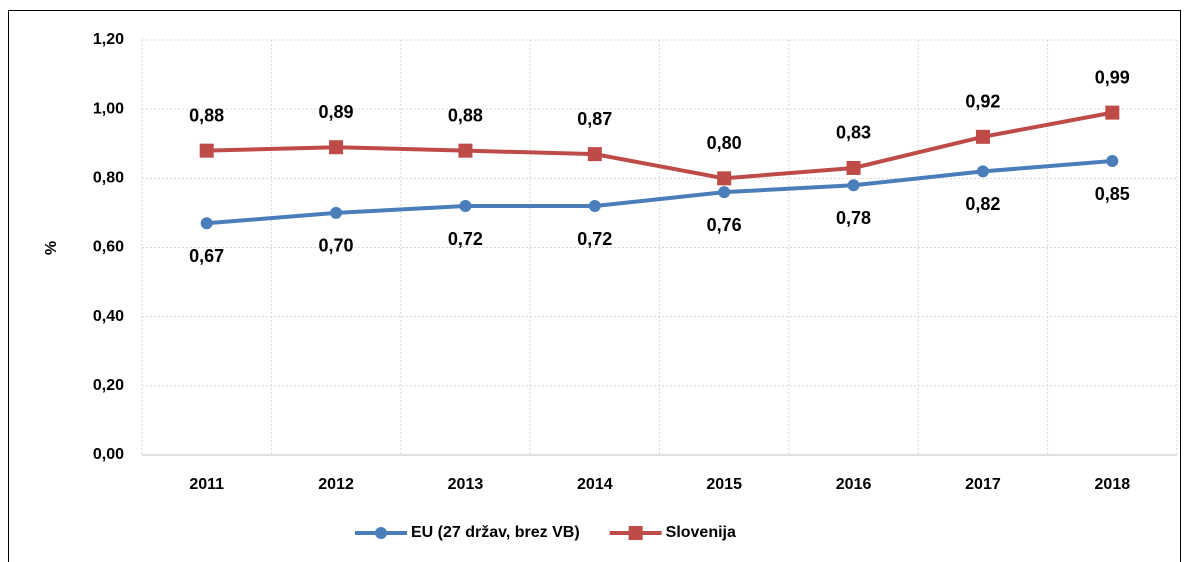 Image resolution: width=1189 pixels, height=562 pixels. What do you see at coordinates (336, 484) in the screenshot?
I see `x-tick-label: 2012` at bounding box center [336, 484].